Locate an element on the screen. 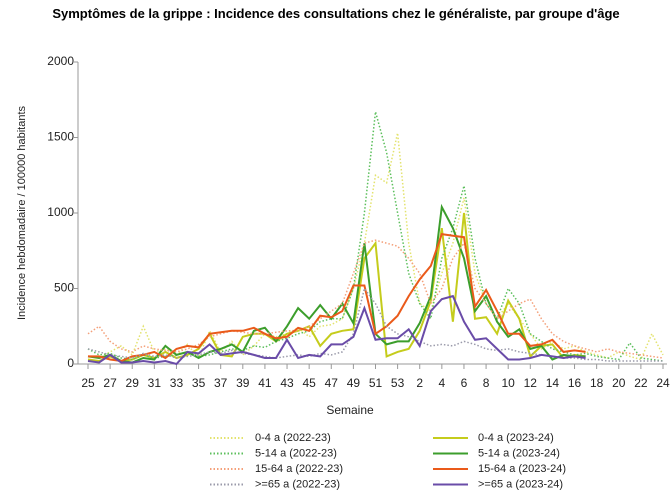 The width and height of the screenshot is (672, 500). legend-label: 15-64 a (2023-24) is located at coordinates (522, 469).